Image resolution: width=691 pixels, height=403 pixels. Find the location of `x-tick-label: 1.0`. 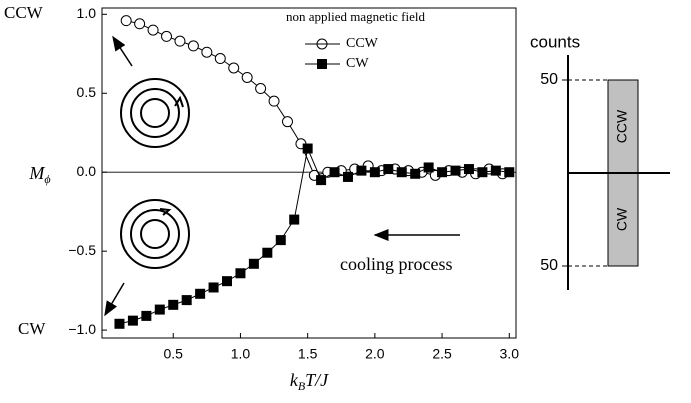

x-tick-label: 1.0 is located at coordinates (241, 354).